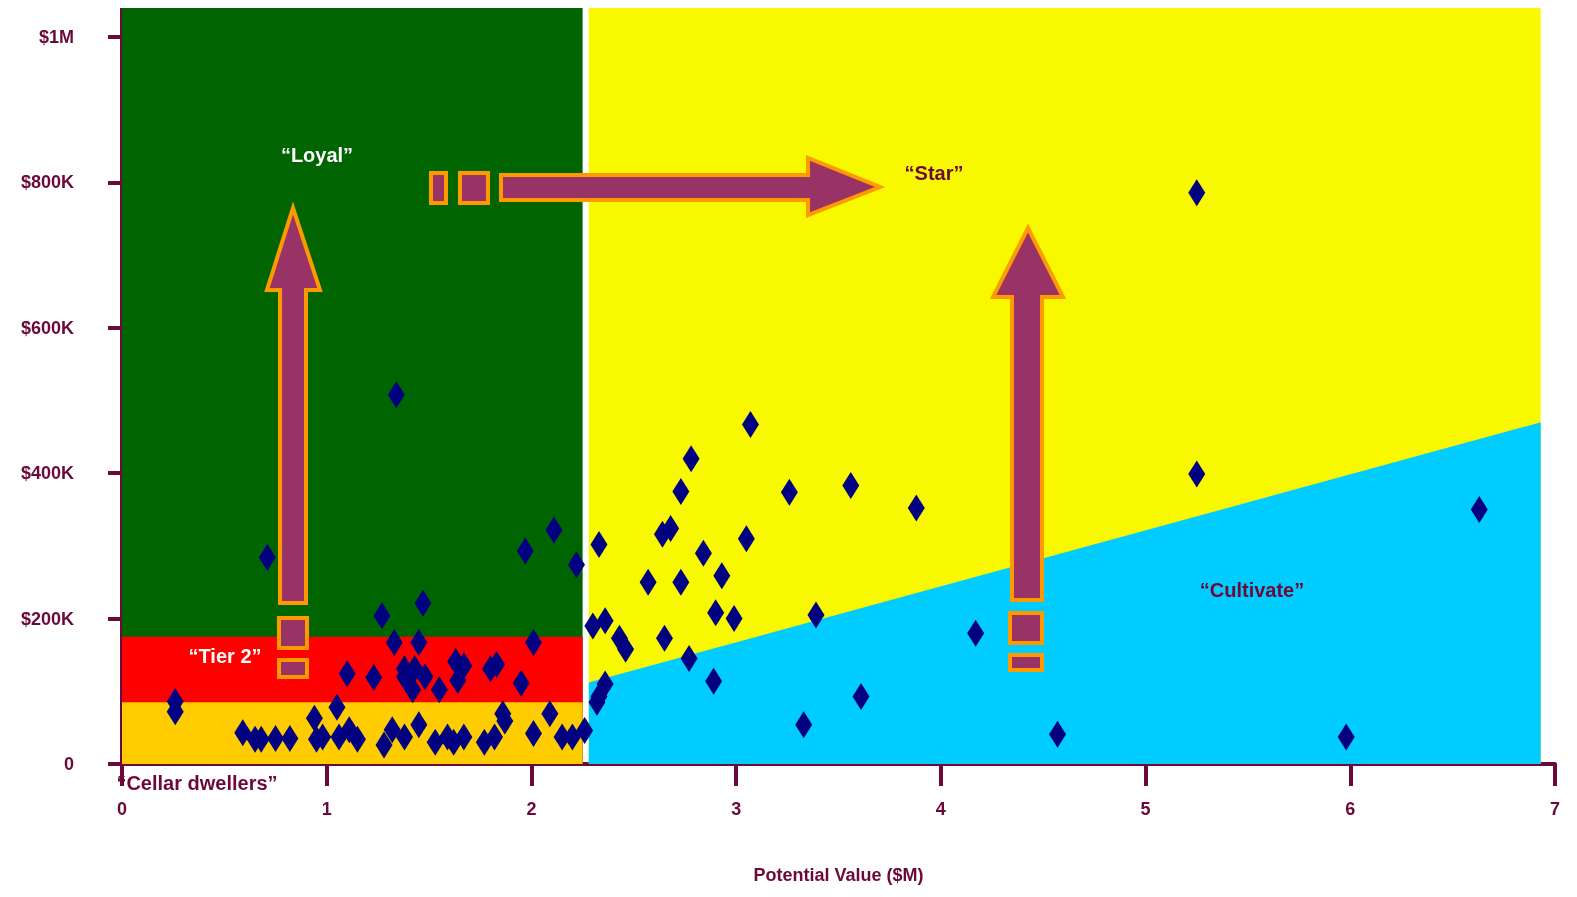 This screenshot has width=1577, height=897. What do you see at coordinates (225, 656) in the screenshot?
I see `annotation: “Tier 2”` at bounding box center [225, 656].